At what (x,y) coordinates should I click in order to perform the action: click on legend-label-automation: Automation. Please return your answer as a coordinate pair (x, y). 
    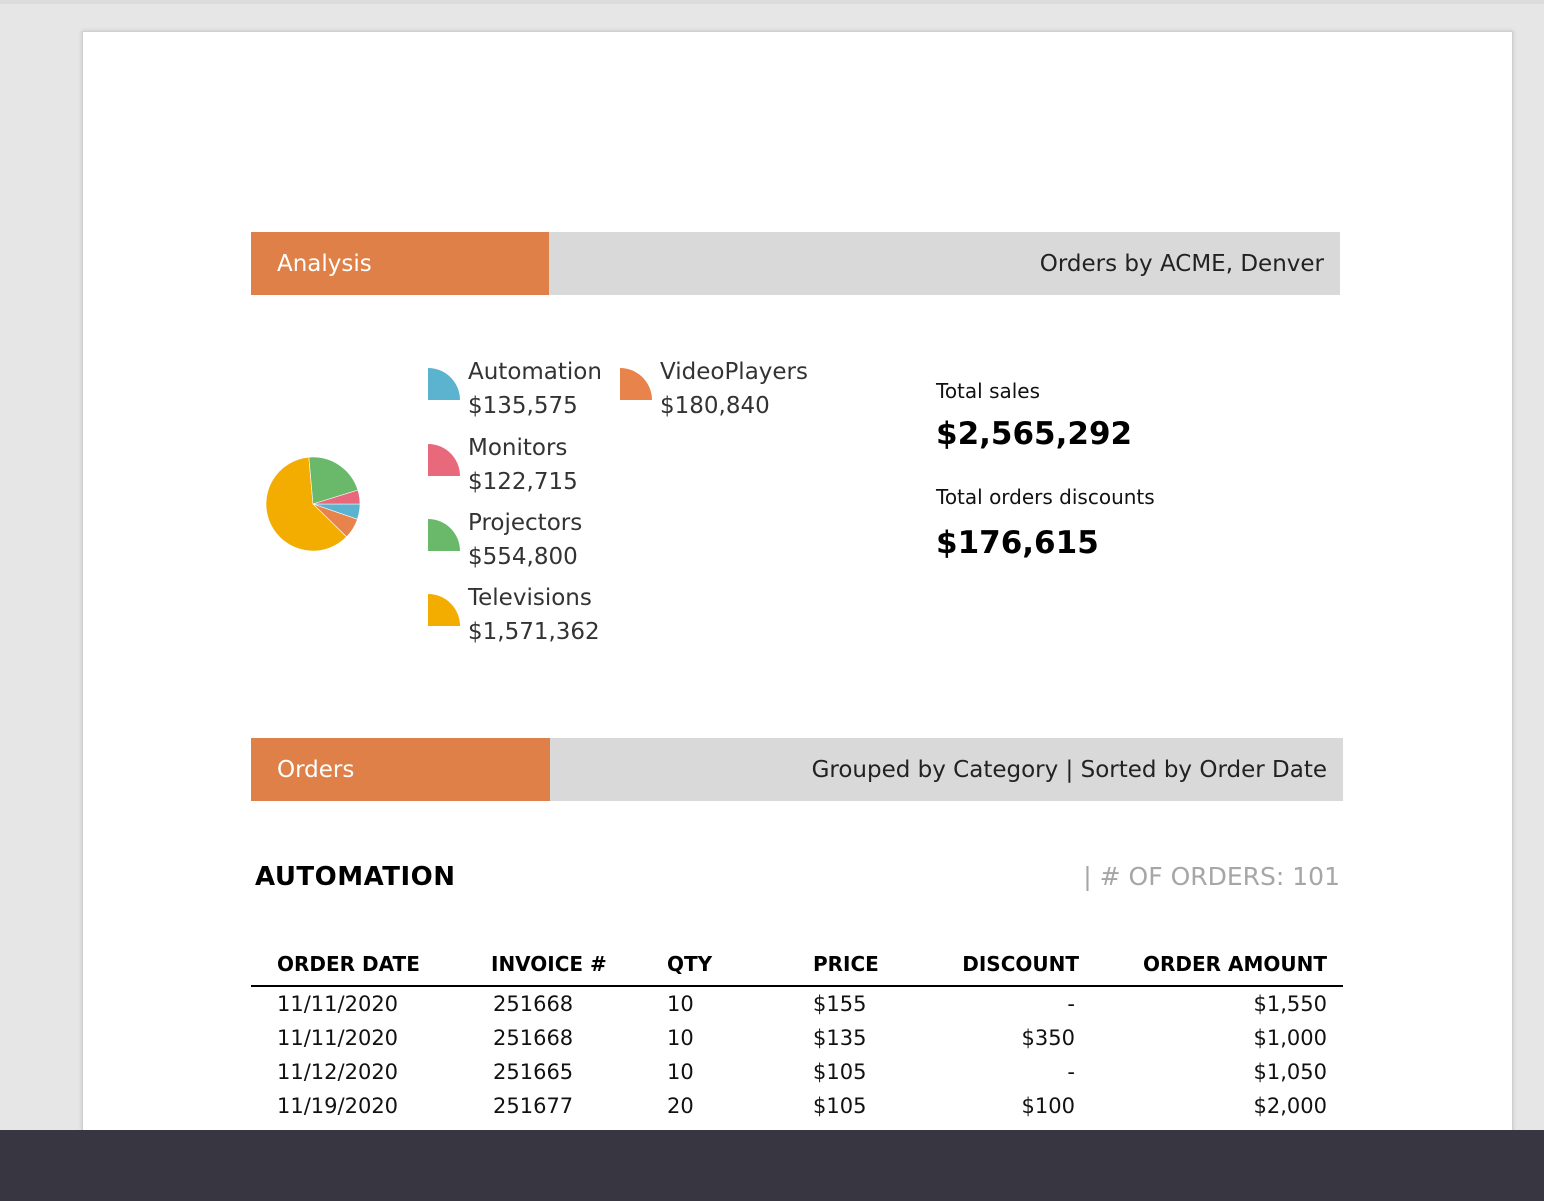
    Looking at the image, I should click on (535, 372).